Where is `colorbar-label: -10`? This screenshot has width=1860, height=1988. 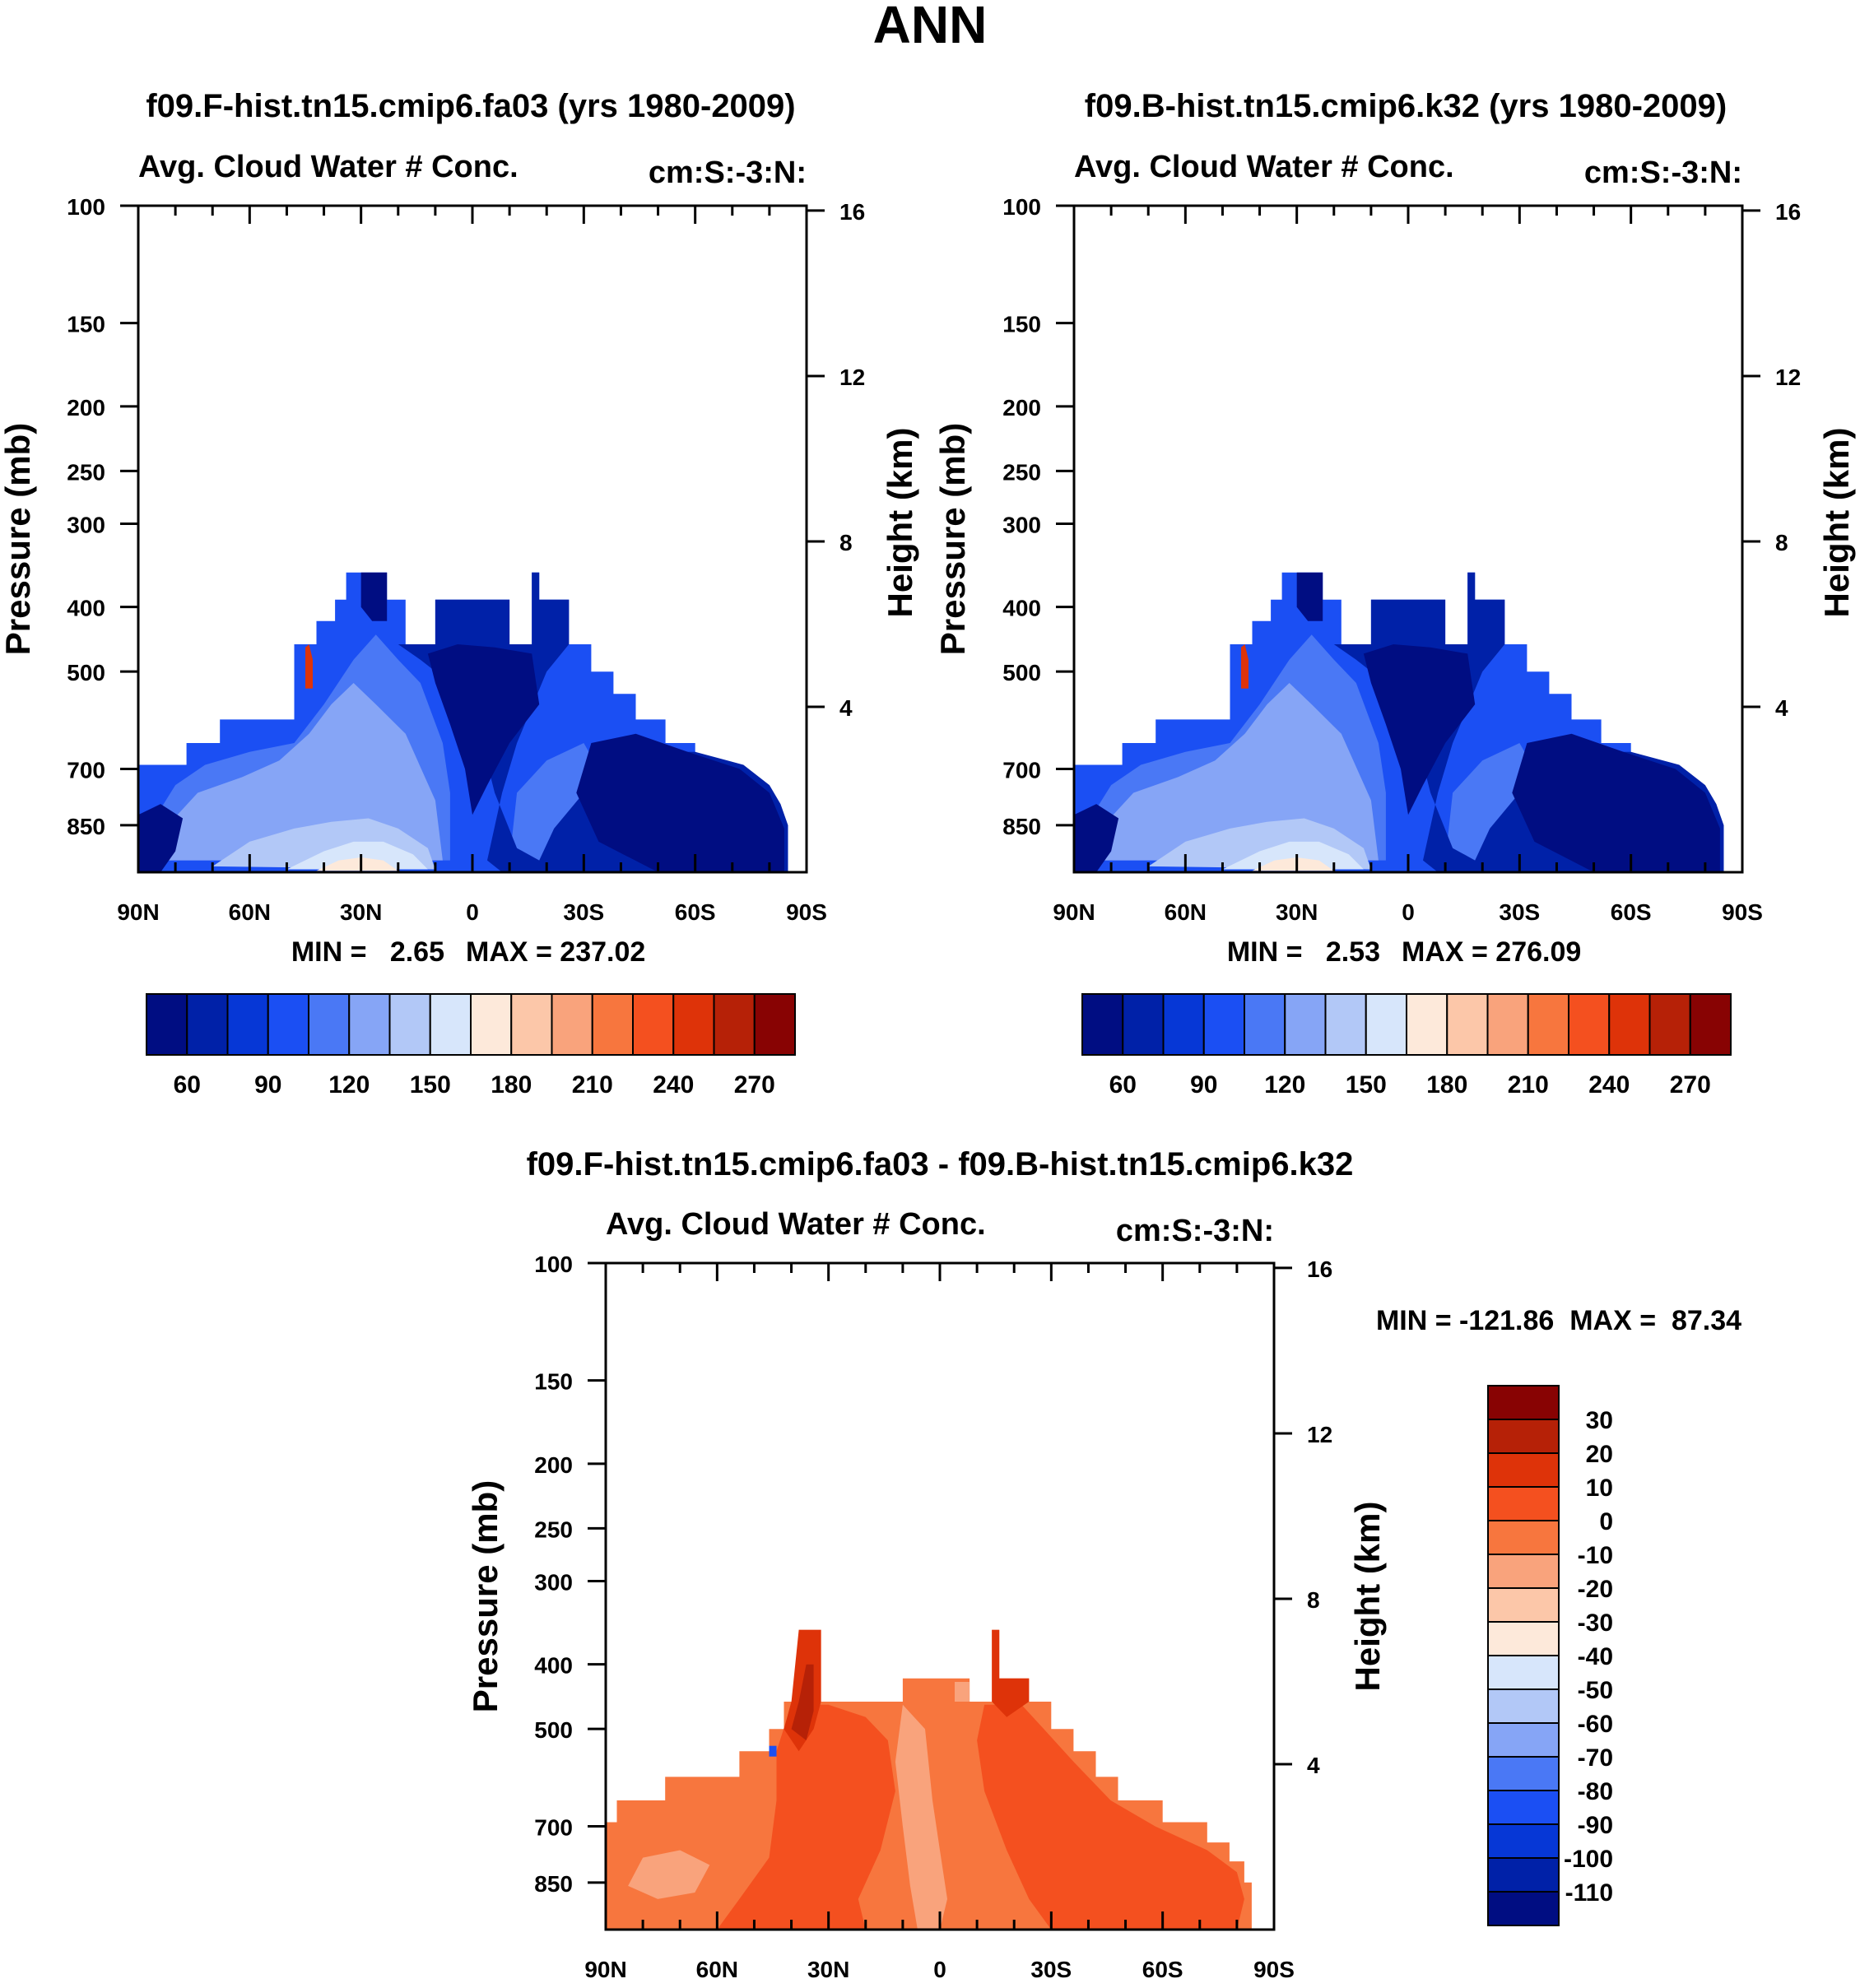 colorbar-label: -10 is located at coordinates (1595, 1555).